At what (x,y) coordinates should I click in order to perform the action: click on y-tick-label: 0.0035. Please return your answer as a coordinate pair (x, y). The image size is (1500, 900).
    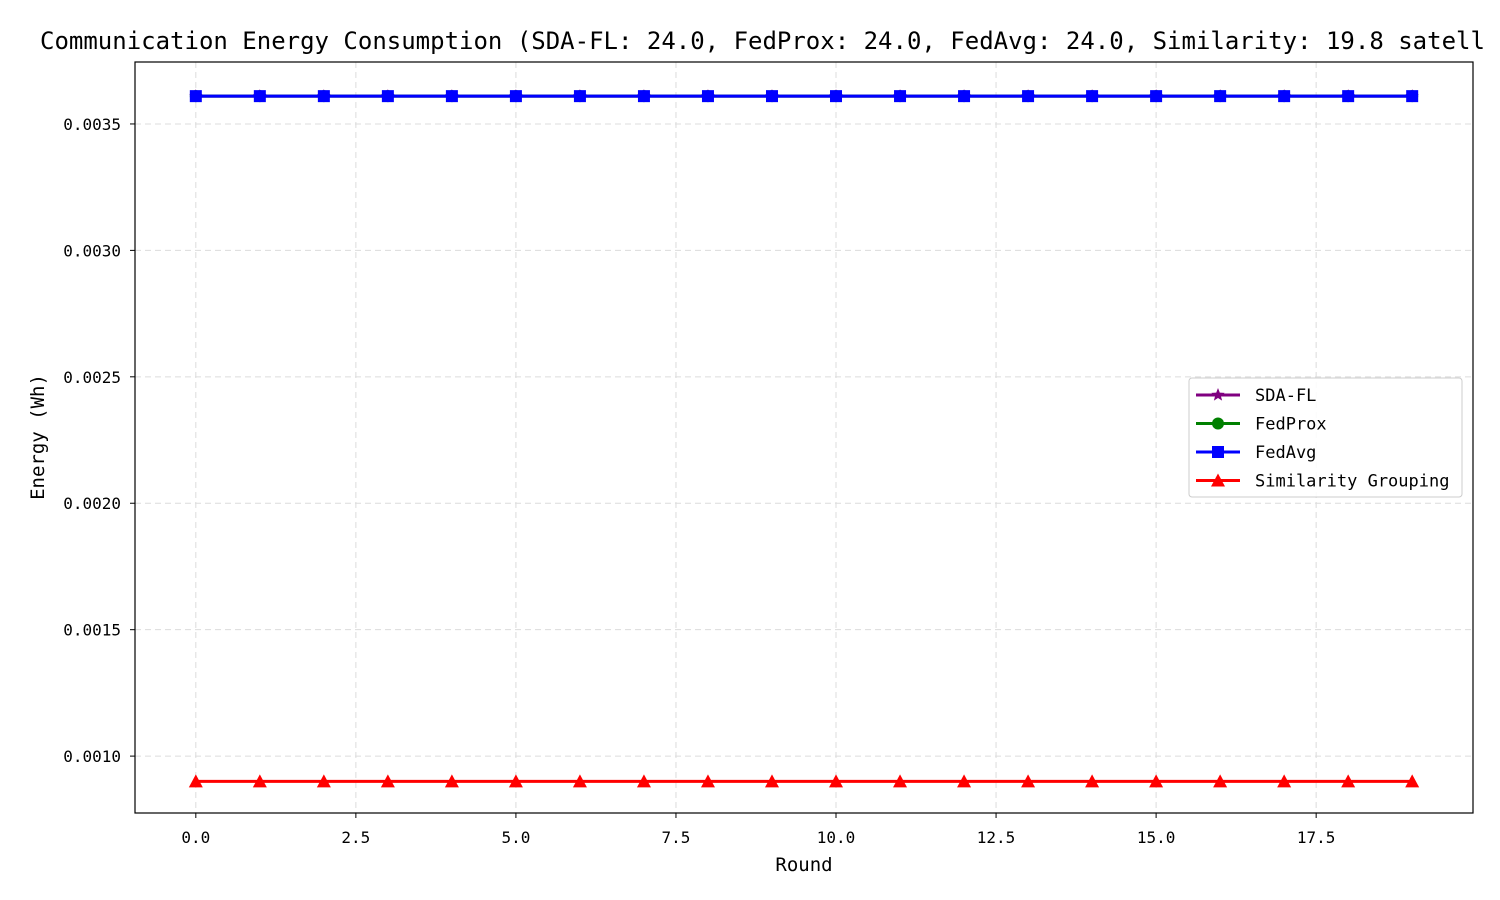
    Looking at the image, I should click on (92, 124).